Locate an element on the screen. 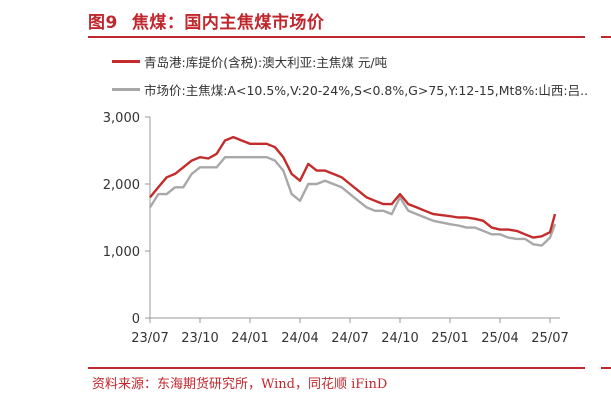 This screenshot has width=611, height=402. figure-title-row: 图9 焦煤：国内主焦煤市场价 is located at coordinates (206, 20).